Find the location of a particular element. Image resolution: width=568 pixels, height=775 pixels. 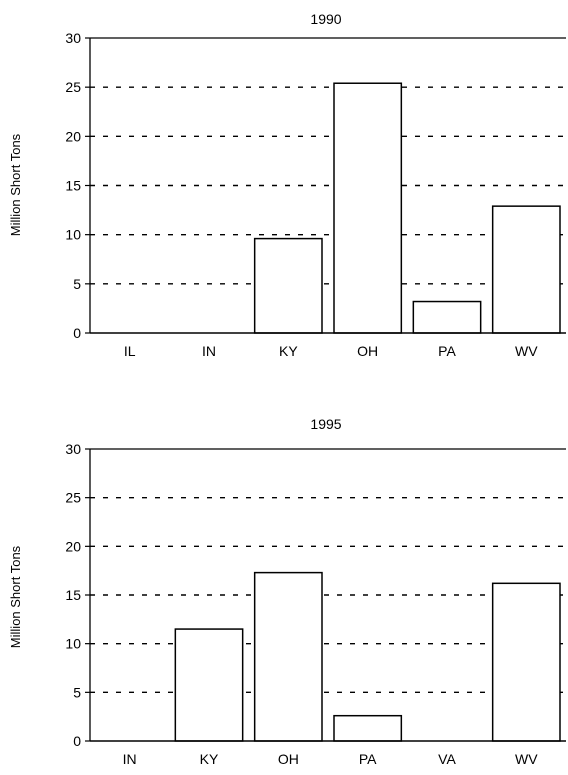

x-tick-label: VA is located at coordinates (447, 759).